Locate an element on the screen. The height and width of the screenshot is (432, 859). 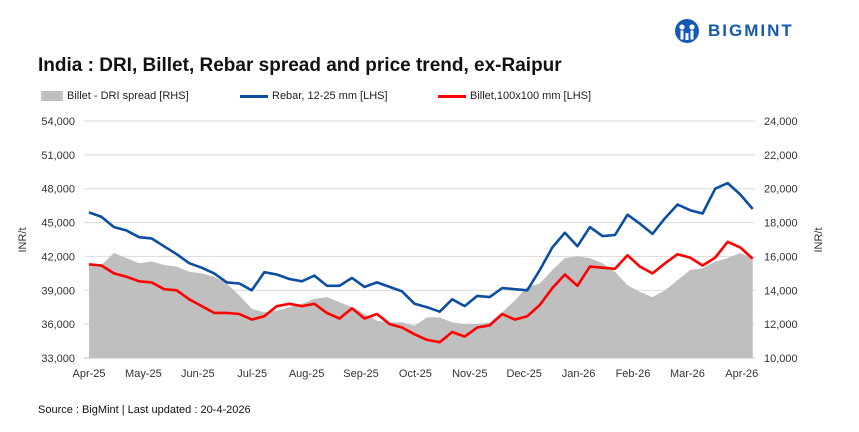
y-tick-label-left: 54,000 is located at coordinates (58, 122).